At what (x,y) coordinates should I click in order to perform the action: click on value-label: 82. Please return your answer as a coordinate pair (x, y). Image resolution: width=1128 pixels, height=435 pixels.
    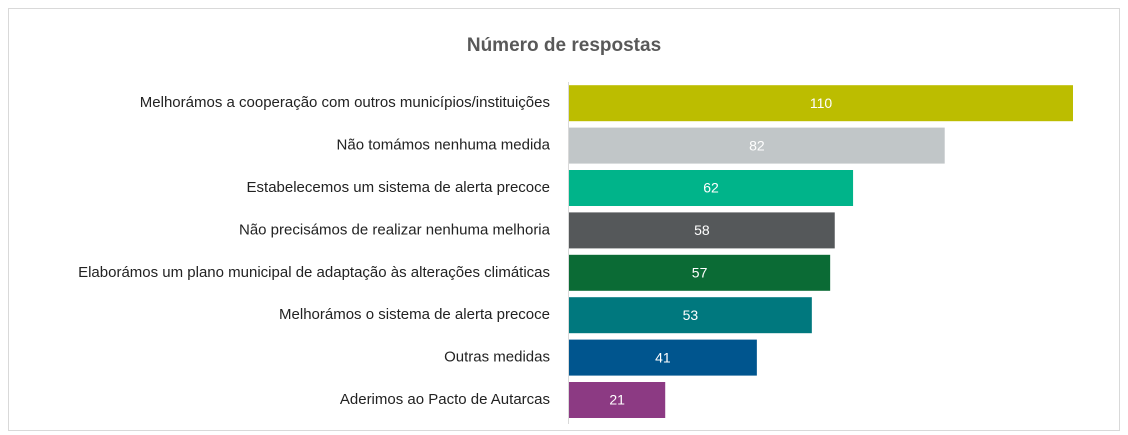
    Looking at the image, I should click on (757, 145).